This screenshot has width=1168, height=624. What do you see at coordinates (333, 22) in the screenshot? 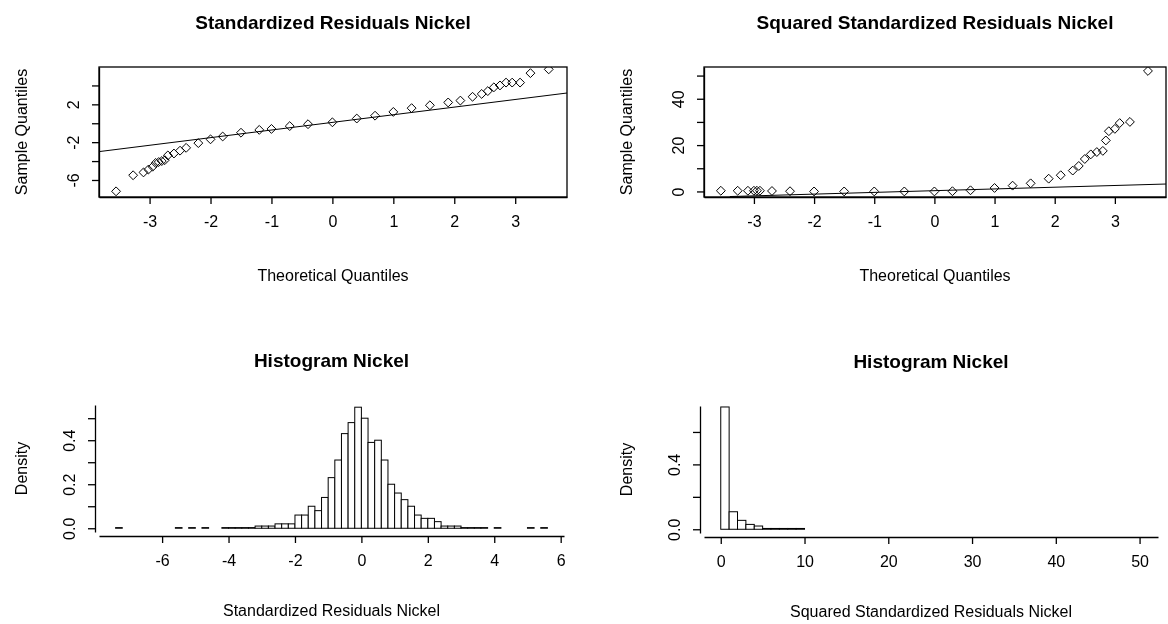
I see `chart-title: Standardized Residuals Nickel` at bounding box center [333, 22].